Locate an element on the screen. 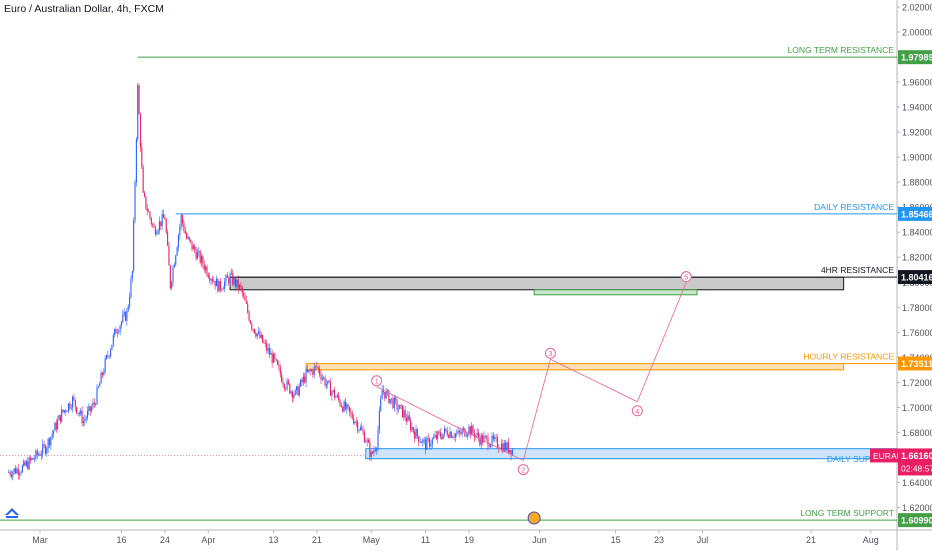 The image size is (932, 555). target-zone is located at coordinates (615, 292).